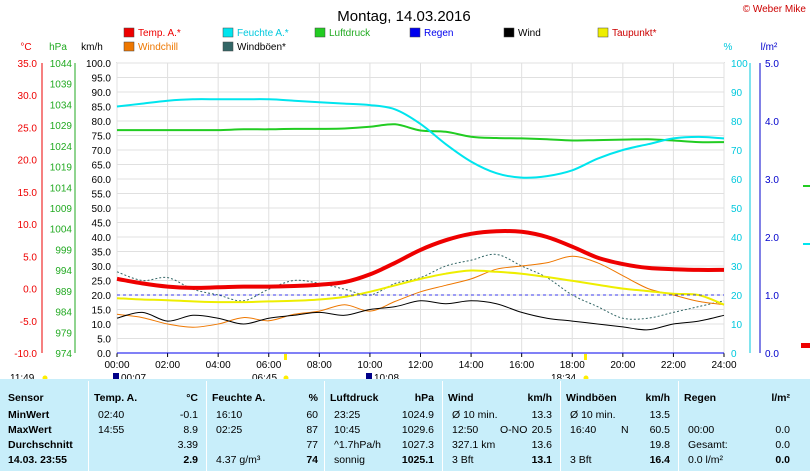 Image resolution: width=810 pixels, height=471 pixels. What do you see at coordinates (40, 445) in the screenshot?
I see `row-label: Durchschnitt` at bounding box center [40, 445].